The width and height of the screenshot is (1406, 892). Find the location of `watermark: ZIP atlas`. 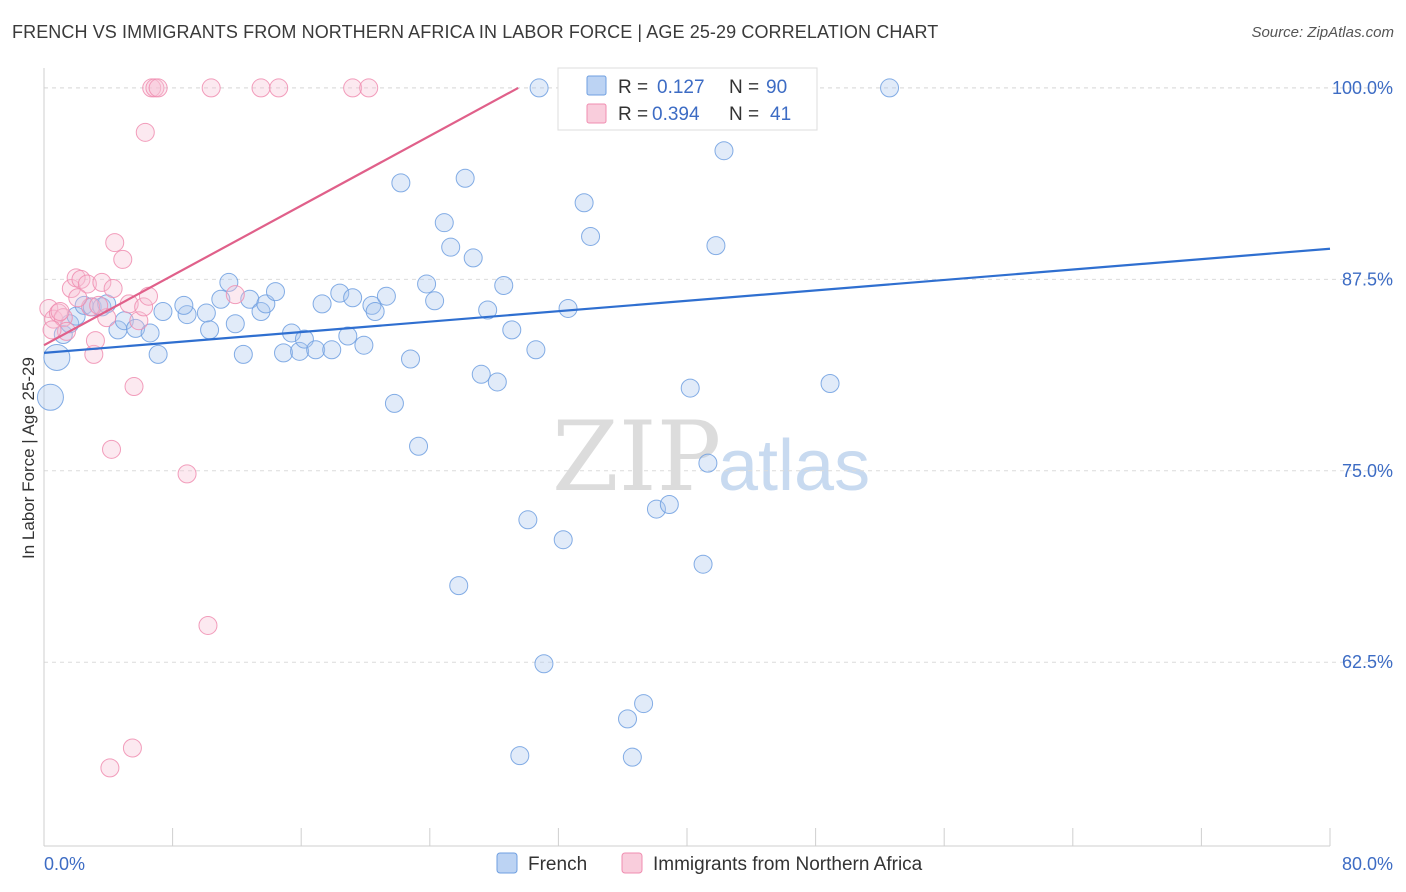

watermark: ZIP atlas is located at coordinates (711, 457).